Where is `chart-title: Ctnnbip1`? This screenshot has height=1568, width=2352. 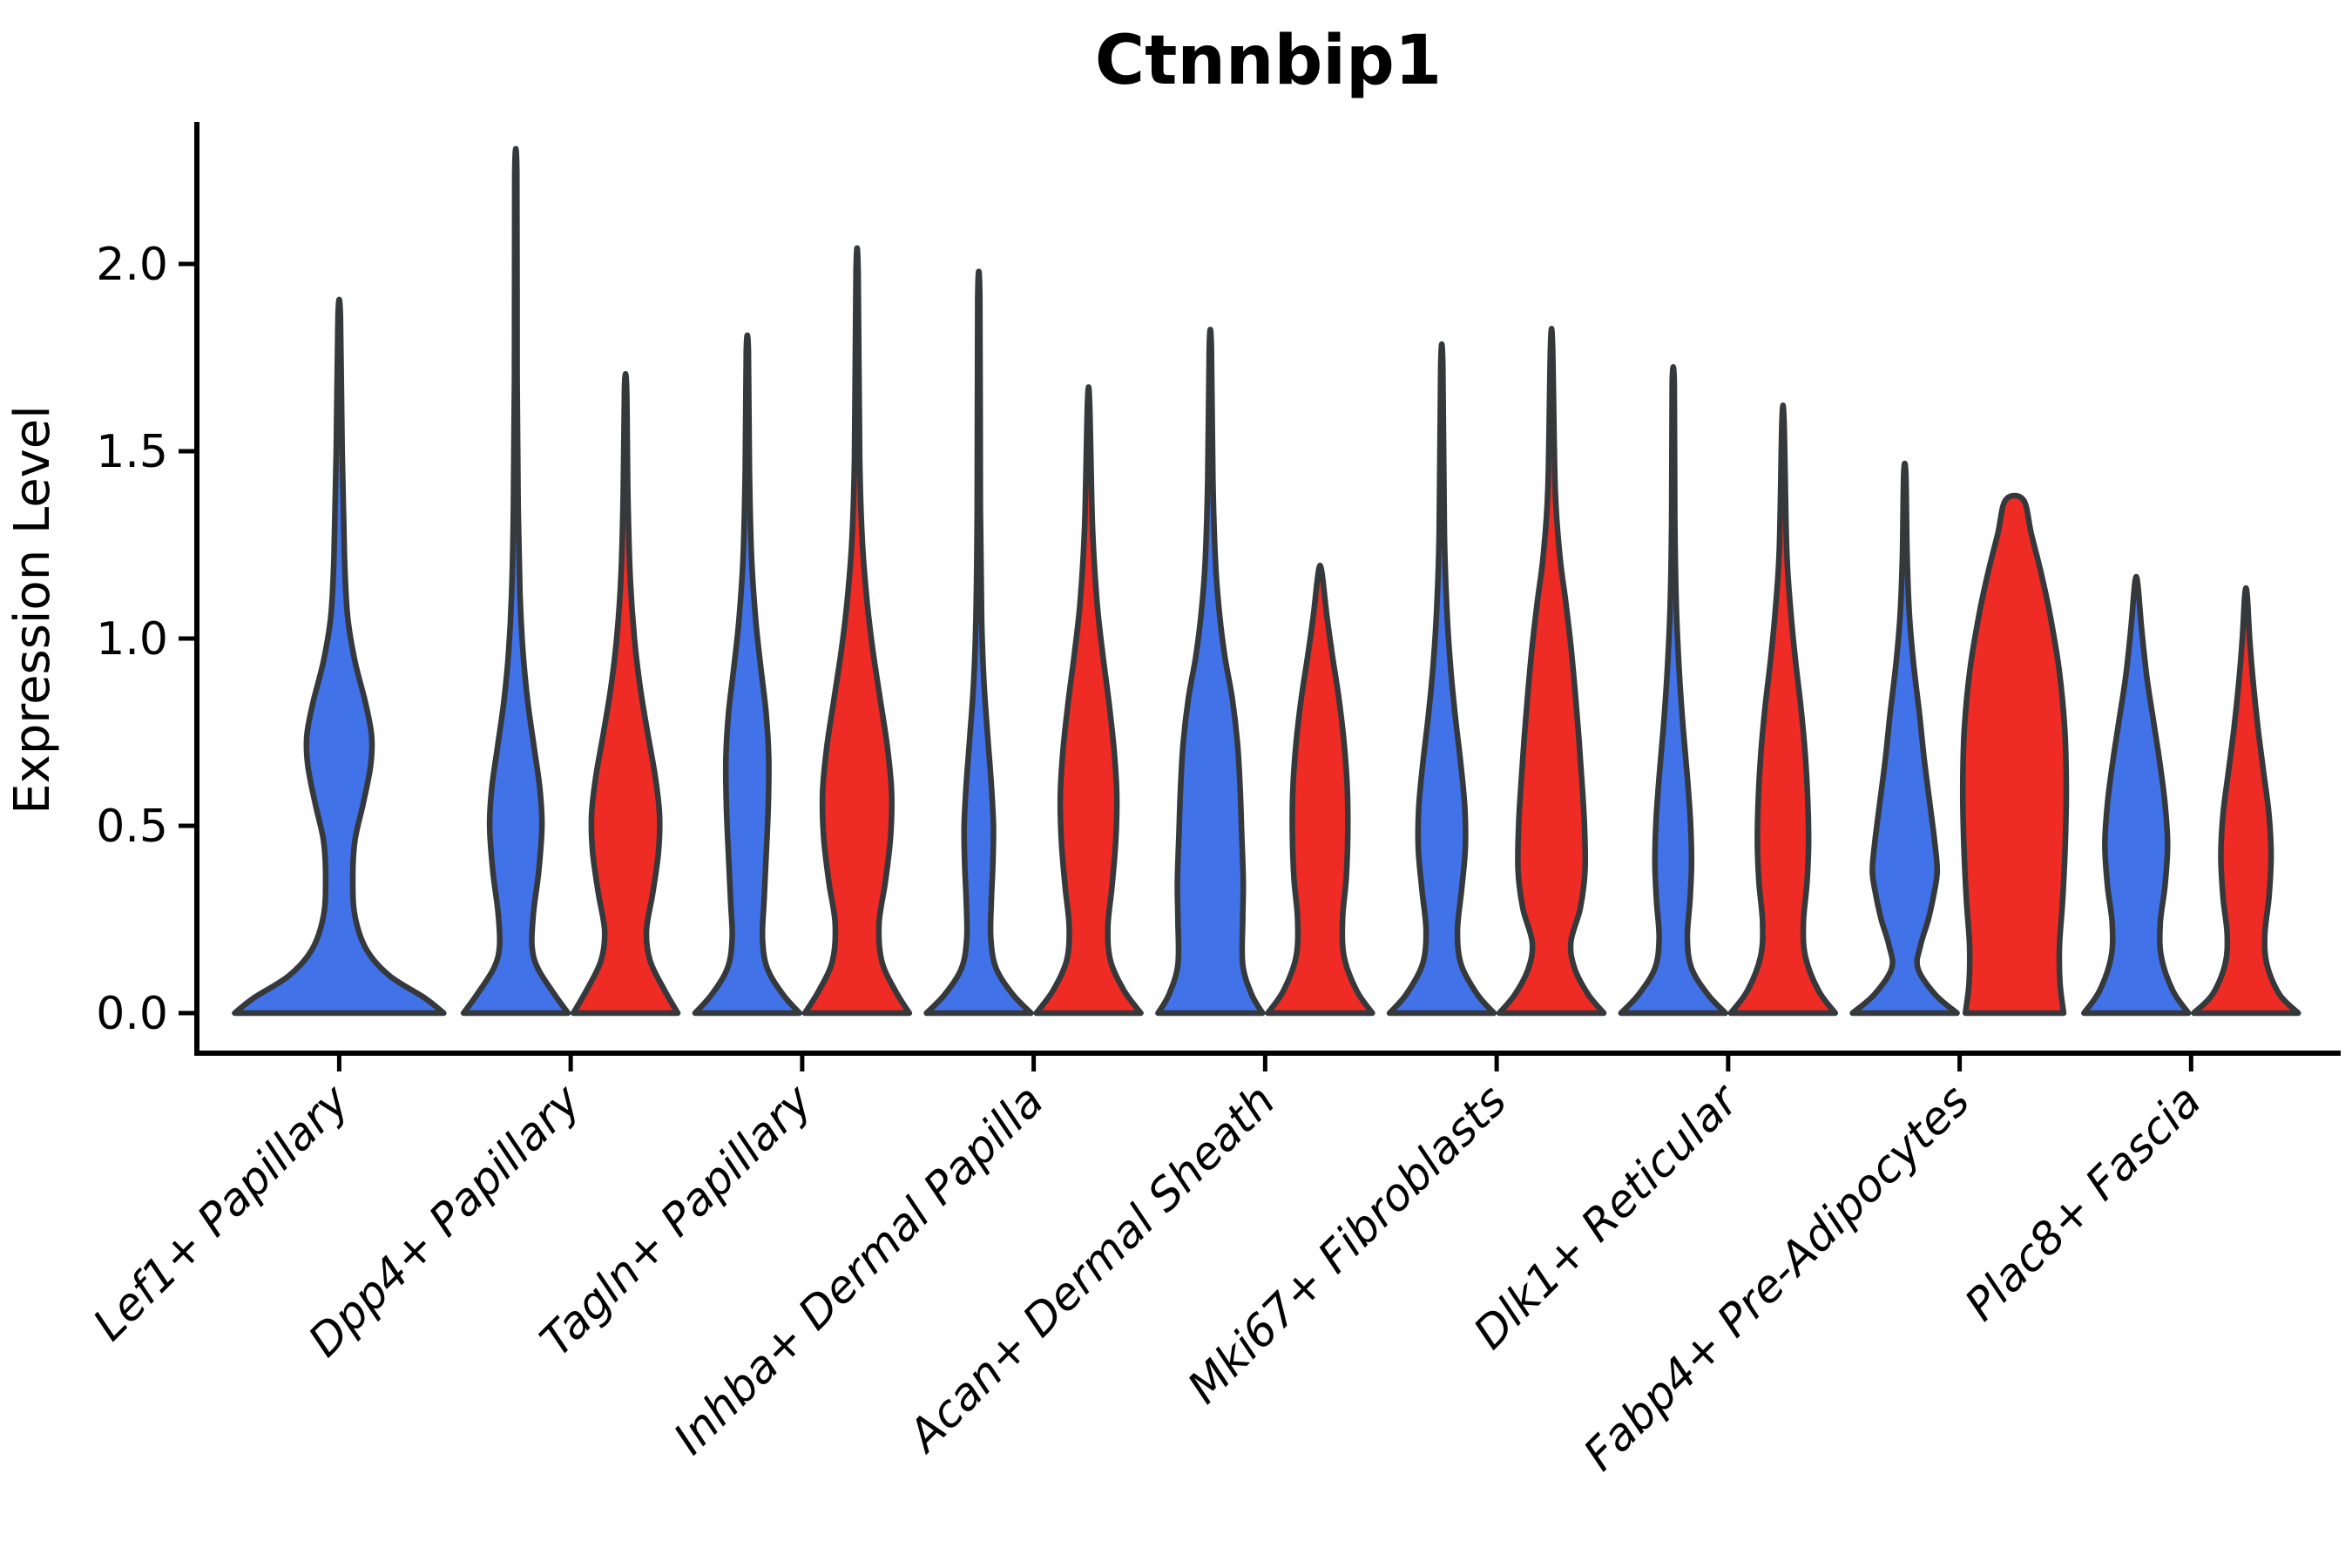
chart-title: Ctnnbip1 is located at coordinates (1268, 61).